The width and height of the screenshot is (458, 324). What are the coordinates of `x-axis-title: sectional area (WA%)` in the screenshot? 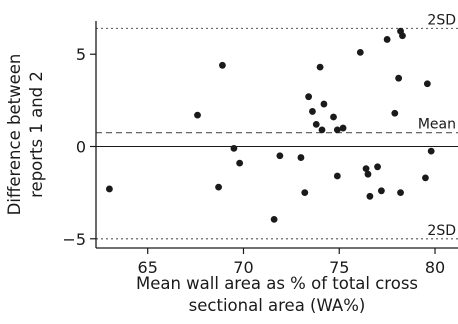 It's located at (277, 305).